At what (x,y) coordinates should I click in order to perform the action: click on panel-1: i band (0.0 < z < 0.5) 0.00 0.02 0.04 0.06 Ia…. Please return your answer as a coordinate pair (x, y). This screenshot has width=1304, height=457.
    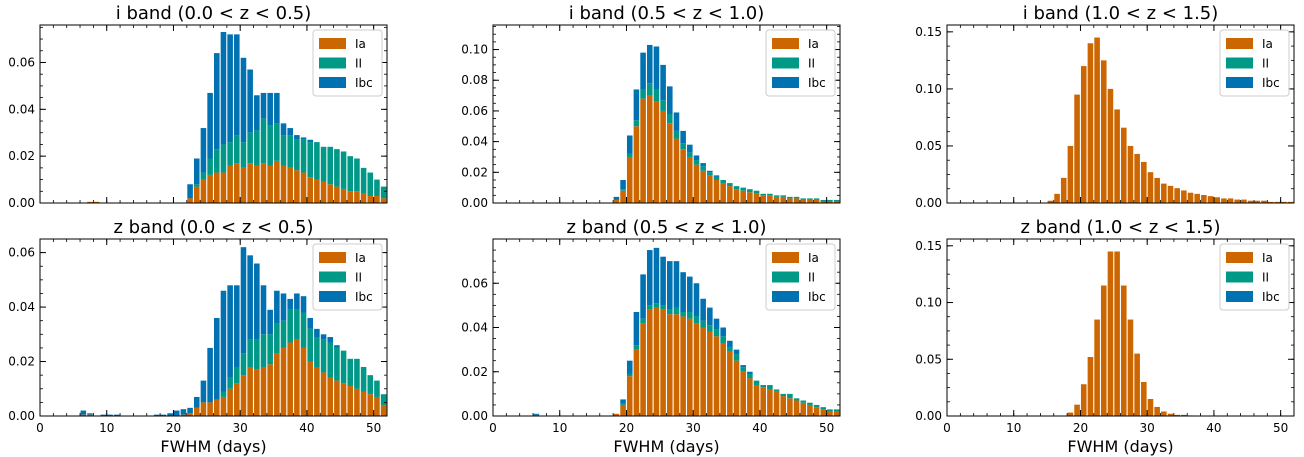
    Looking at the image, I should click on (198, 106).